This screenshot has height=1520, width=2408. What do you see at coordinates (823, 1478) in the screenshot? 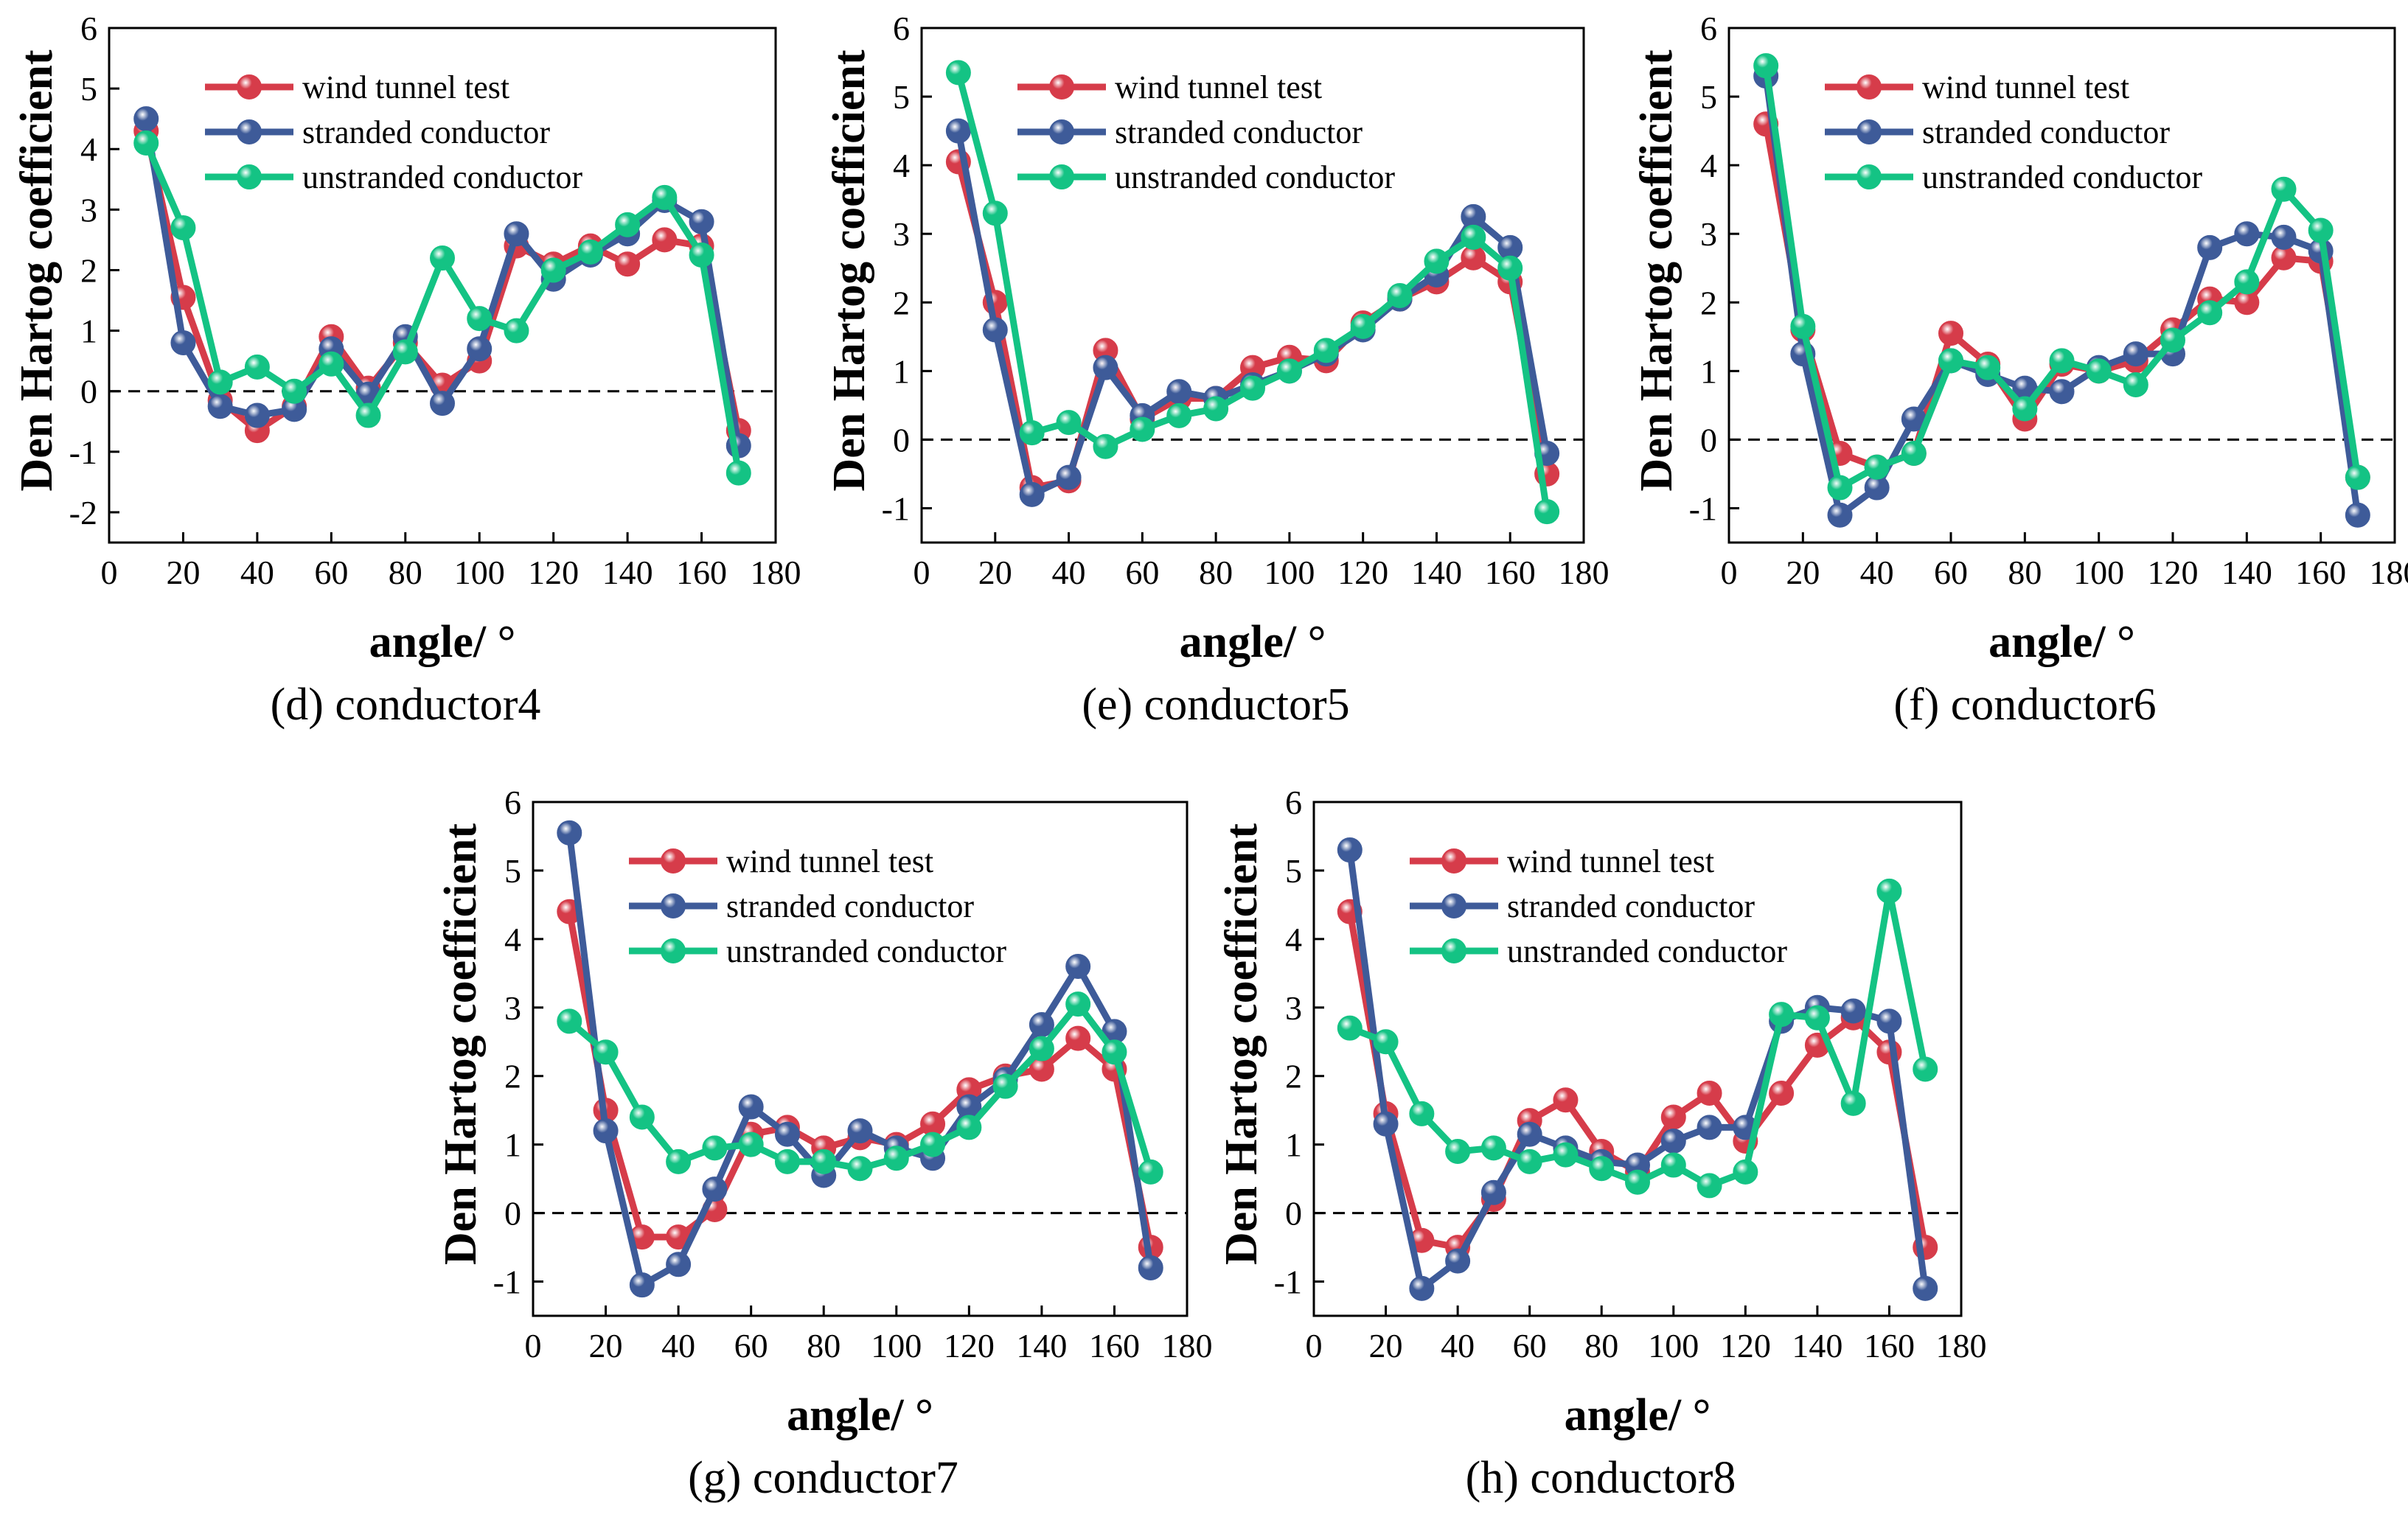
I see `panel-caption: (g) conductor7` at bounding box center [823, 1478].